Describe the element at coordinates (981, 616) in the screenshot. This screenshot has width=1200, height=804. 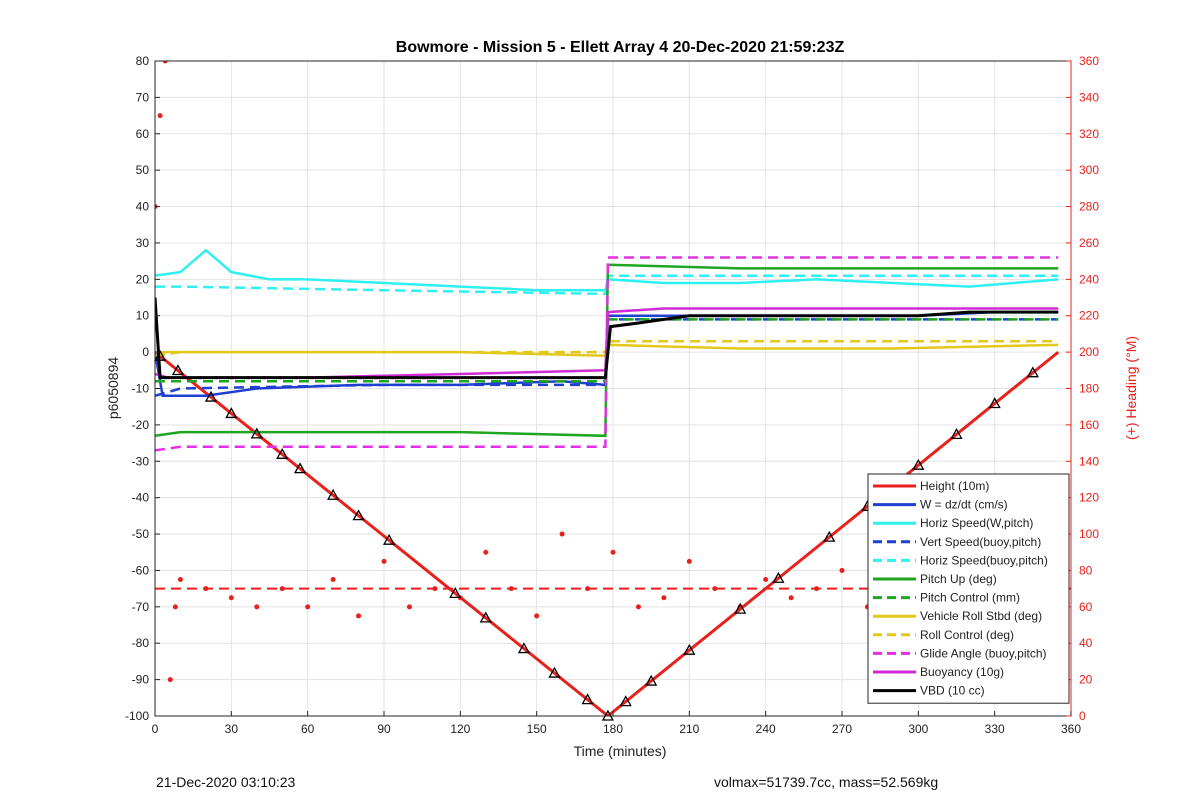
I see `legend-label: Vehicle Roll Stbd (deg)` at that location.